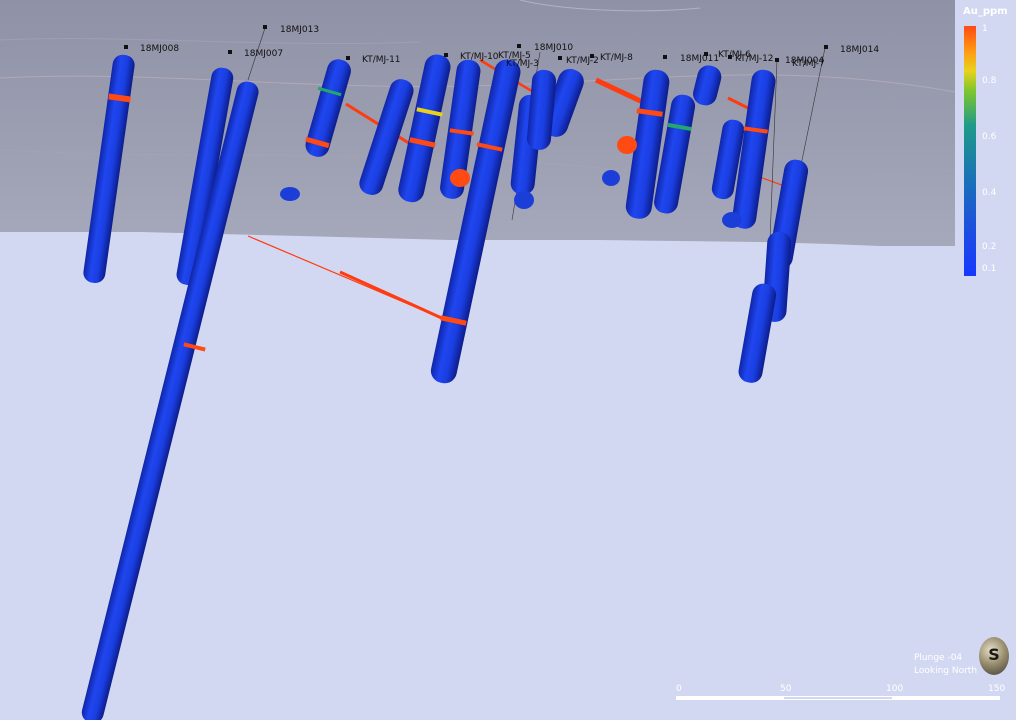  What do you see at coordinates (109, 168) in the screenshot?
I see `drillhole-18mj008` at bounding box center [109, 168].